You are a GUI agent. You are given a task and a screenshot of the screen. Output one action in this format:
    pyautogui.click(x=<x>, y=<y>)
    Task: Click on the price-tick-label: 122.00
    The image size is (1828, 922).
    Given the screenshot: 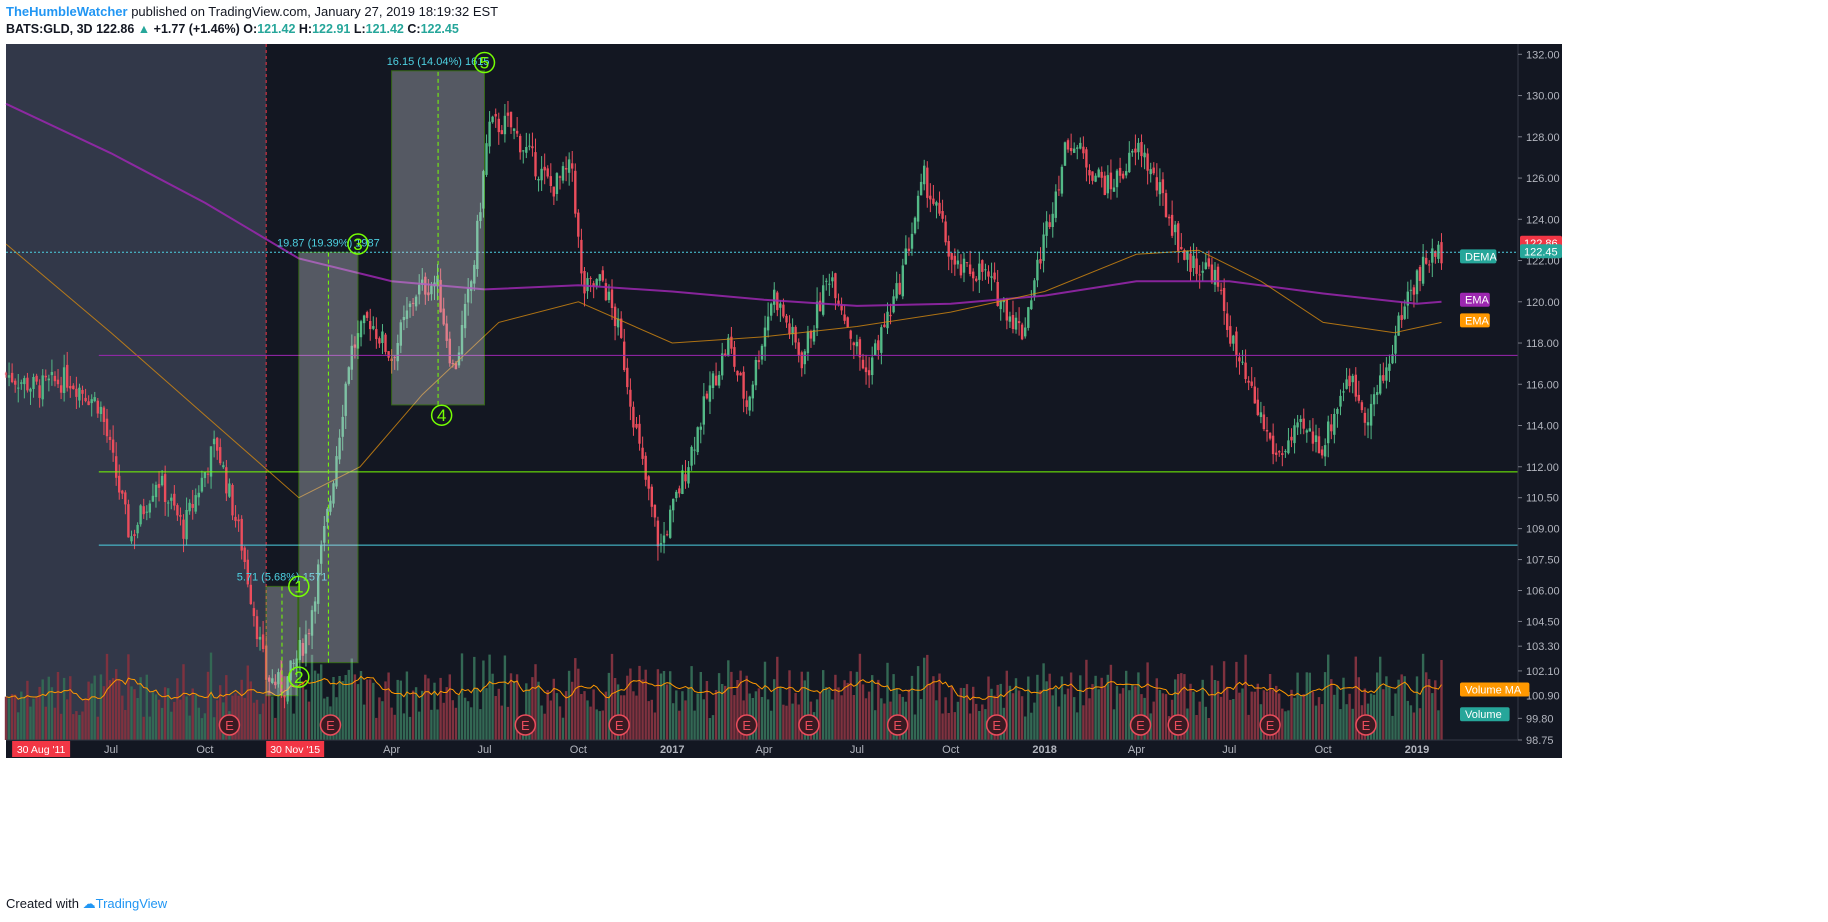 What is the action you would take?
    pyautogui.click(x=1543, y=262)
    